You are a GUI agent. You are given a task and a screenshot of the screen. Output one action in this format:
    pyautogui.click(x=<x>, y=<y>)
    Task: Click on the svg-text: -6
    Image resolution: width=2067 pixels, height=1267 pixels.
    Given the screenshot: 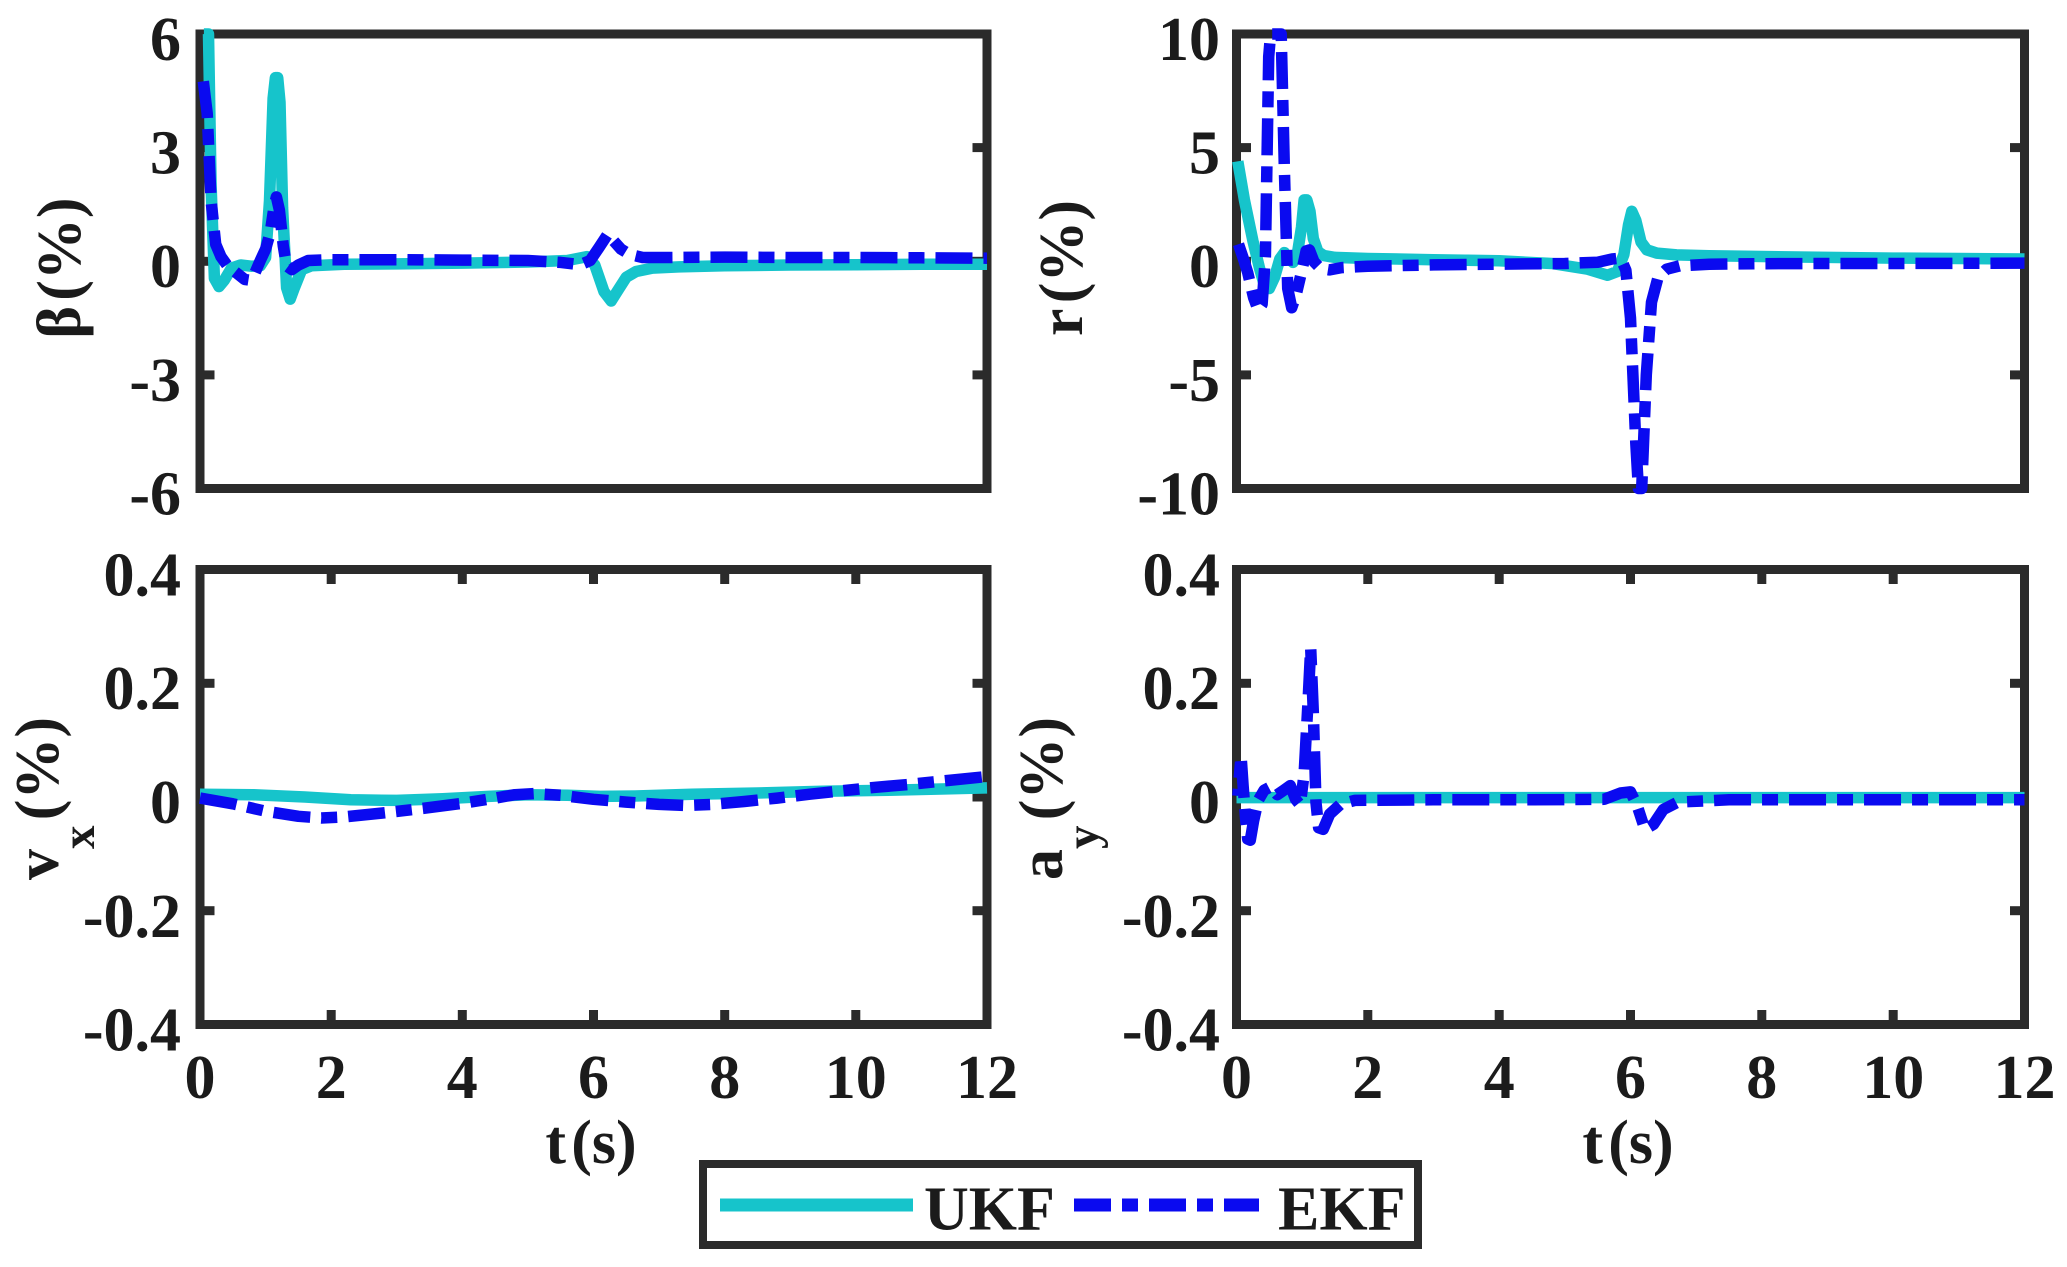 What is the action you would take?
    pyautogui.click(x=155, y=495)
    